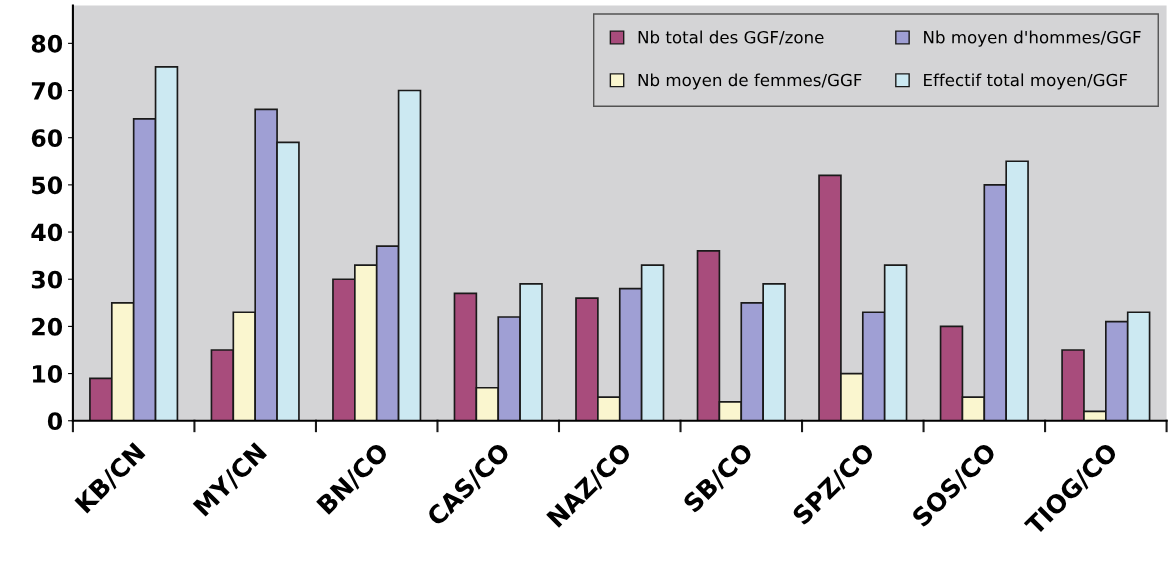  Describe the element at coordinates (48, 374) in the screenshot. I see `y-tick-label: 10` at that location.